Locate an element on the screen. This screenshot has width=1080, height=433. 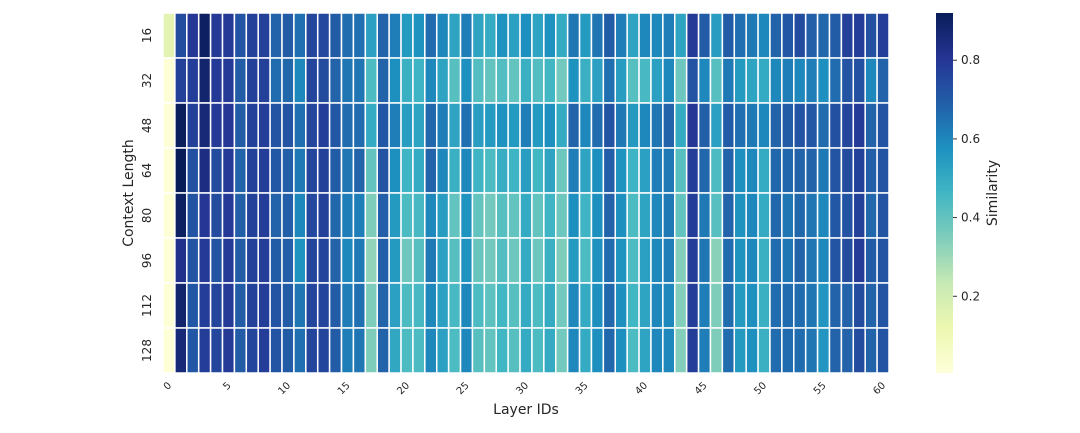
y-tick-label: 48 is located at coordinates (147, 125).